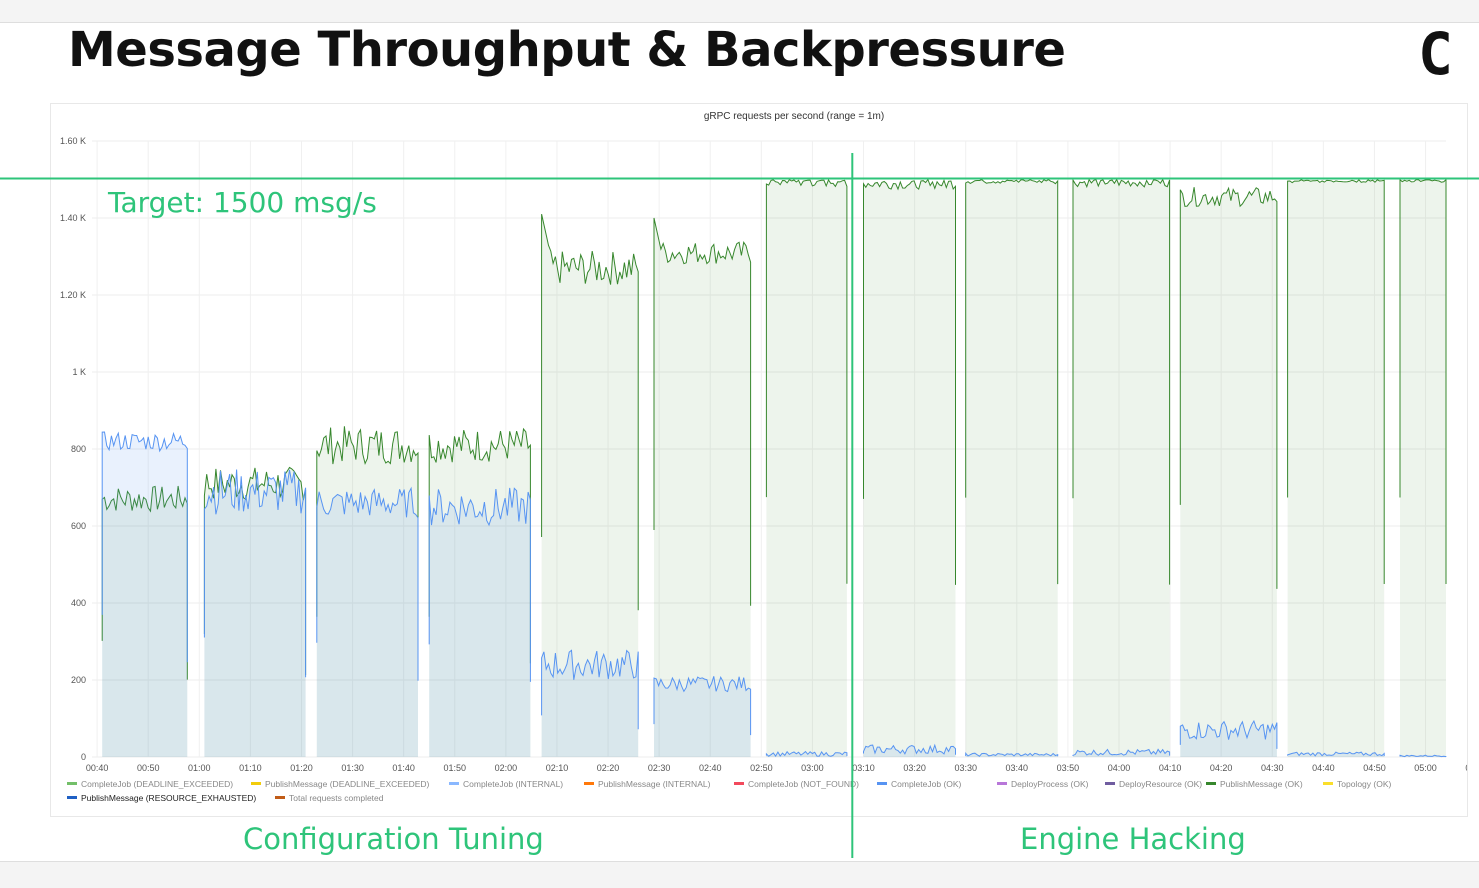 The height and width of the screenshot is (888, 1479). I want to click on y-tick-label: 0, so click(83, 757).